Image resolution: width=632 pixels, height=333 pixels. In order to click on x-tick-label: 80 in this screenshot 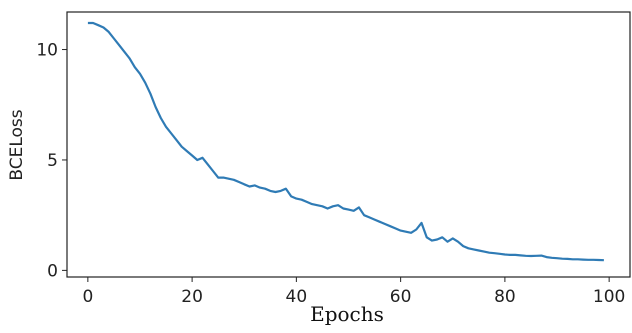, I will do `click(505, 297)`.